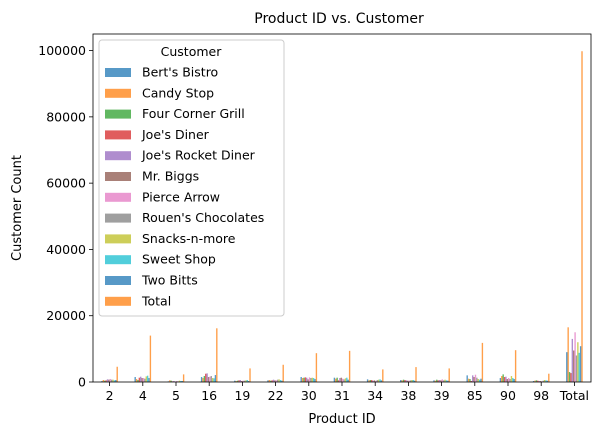  I want to click on legend-label: Sweet Shop, so click(179, 259).